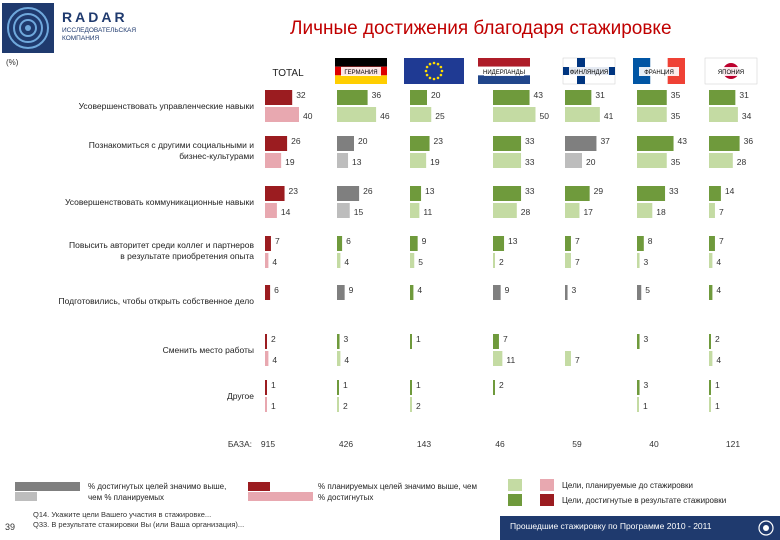 The image size is (780, 540). What do you see at coordinates (216, 156) in the screenshot?
I see `category-label-1: бизнес-культурами` at bounding box center [216, 156].